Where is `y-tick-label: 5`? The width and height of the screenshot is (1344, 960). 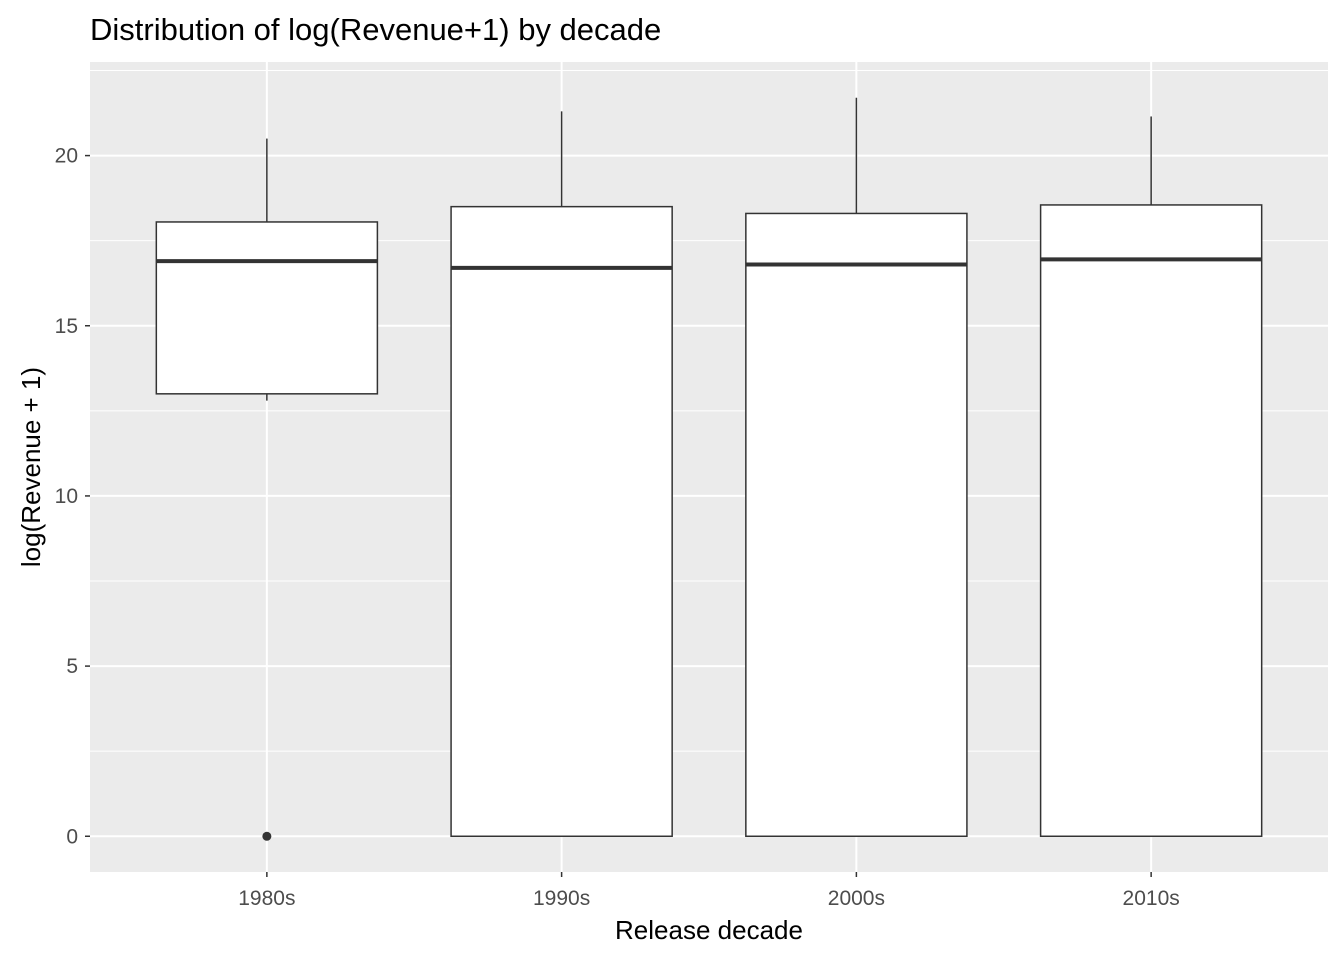 y-tick-label: 5 is located at coordinates (72, 666).